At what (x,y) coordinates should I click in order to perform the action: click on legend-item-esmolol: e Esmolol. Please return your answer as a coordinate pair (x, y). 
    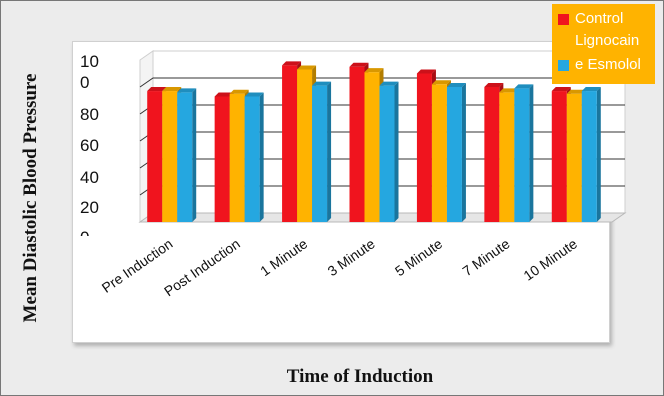
    Looking at the image, I should click on (606, 65).